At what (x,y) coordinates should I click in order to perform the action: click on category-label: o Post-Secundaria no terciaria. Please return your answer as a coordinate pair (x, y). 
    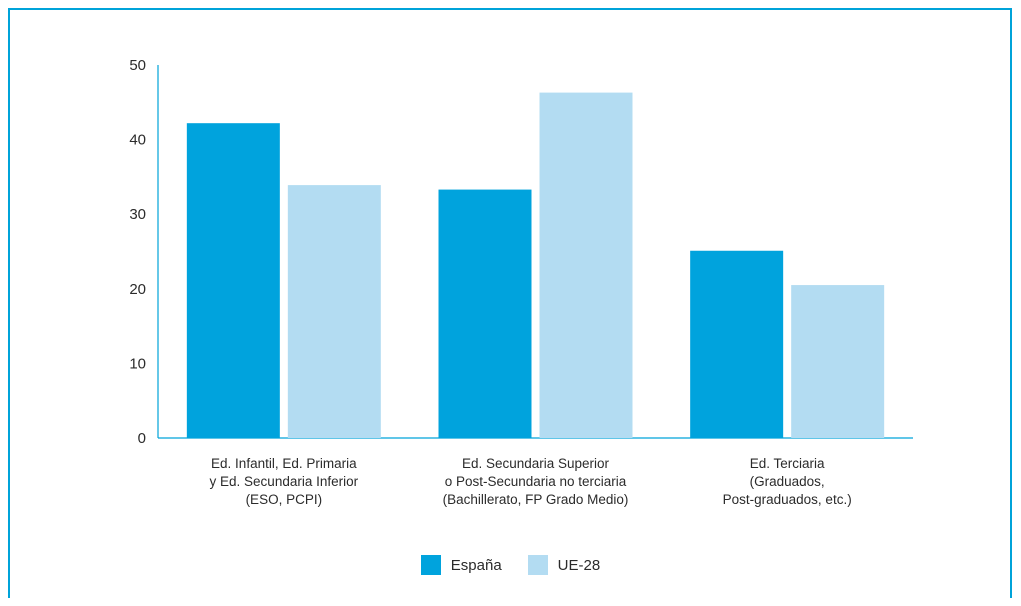
    Looking at the image, I should click on (536, 481).